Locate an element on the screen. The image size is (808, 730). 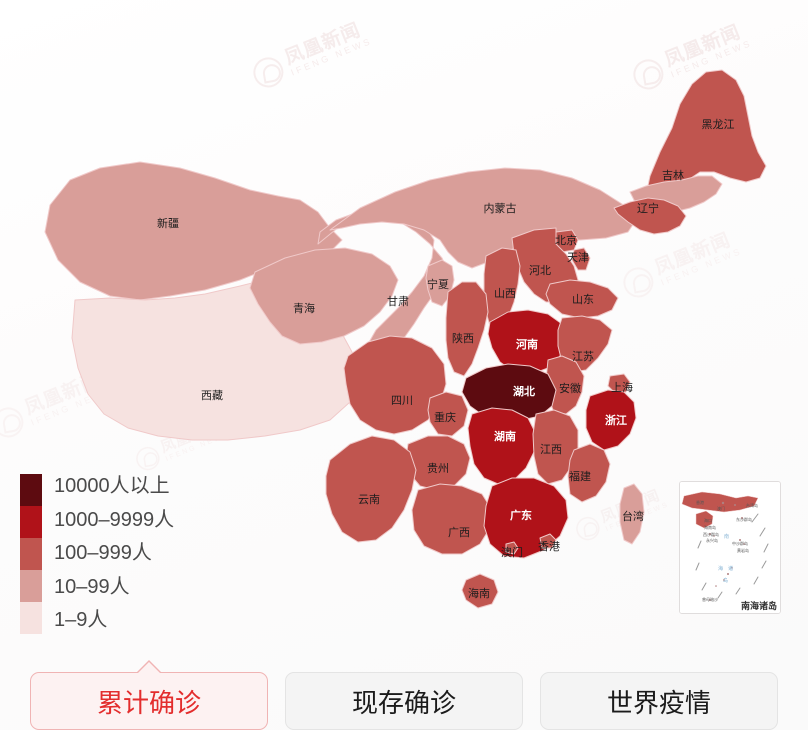
inset-label: 黄岩岛 is located at coordinates (743, 550).